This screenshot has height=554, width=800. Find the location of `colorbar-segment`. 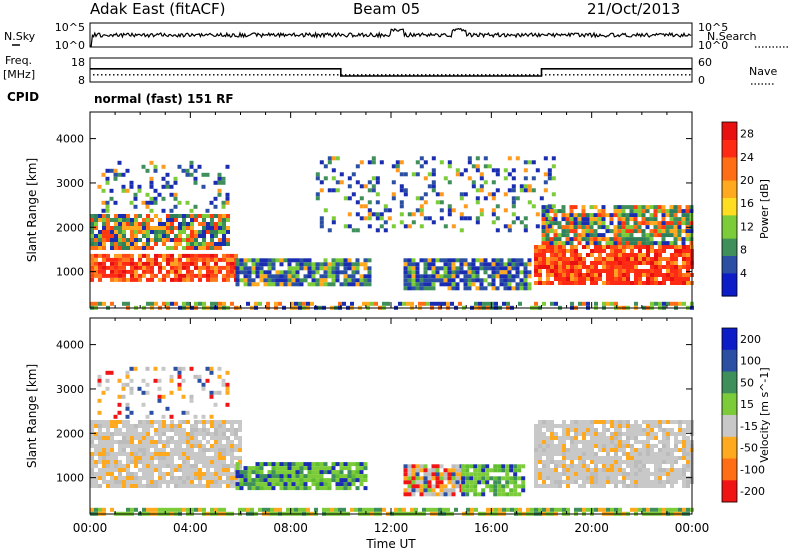

colorbar-segment is located at coordinates (729, 154).